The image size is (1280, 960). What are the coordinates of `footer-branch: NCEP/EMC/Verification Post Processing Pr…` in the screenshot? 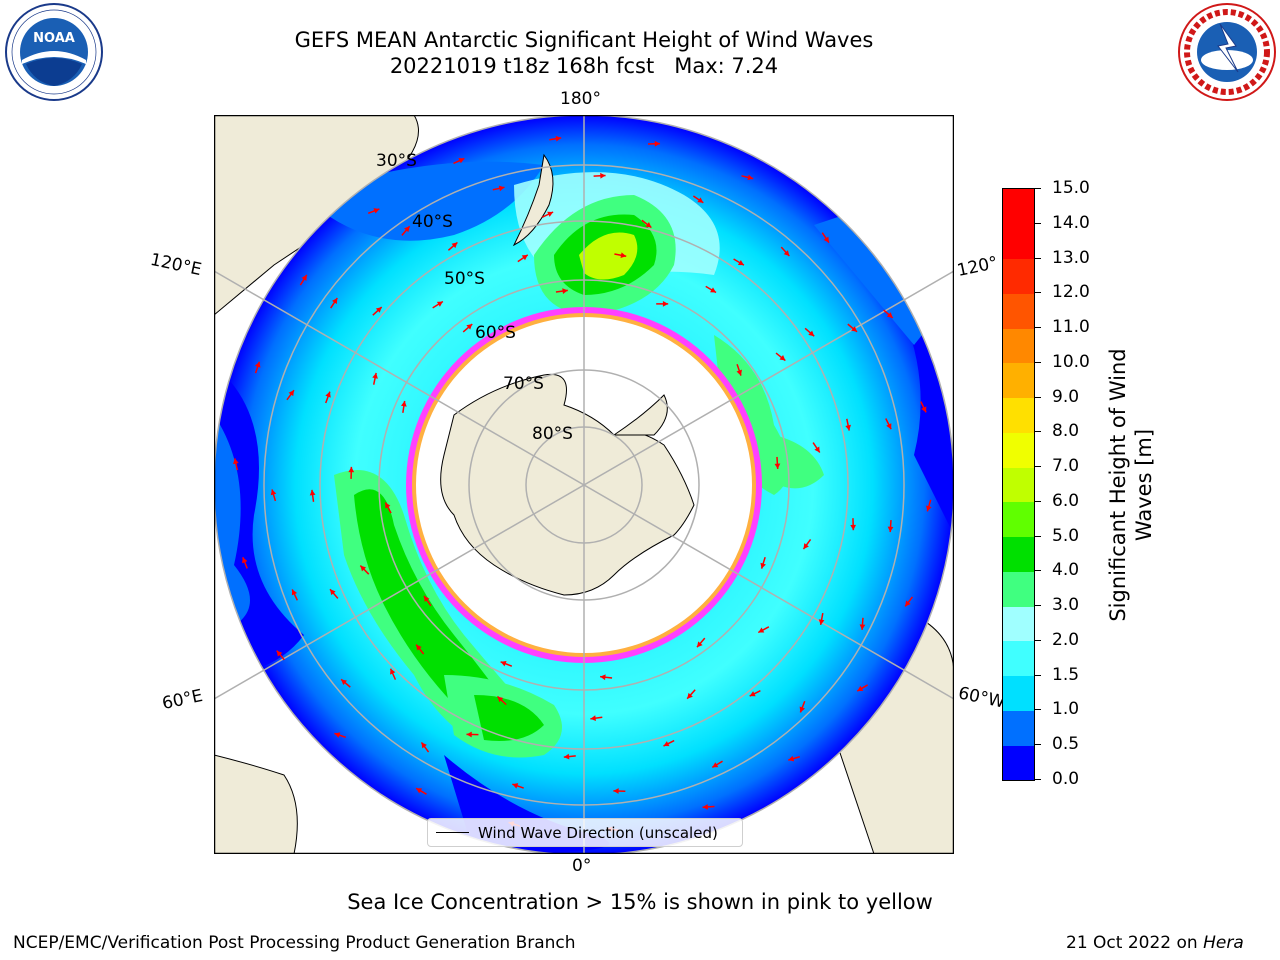 It's located at (294, 943).